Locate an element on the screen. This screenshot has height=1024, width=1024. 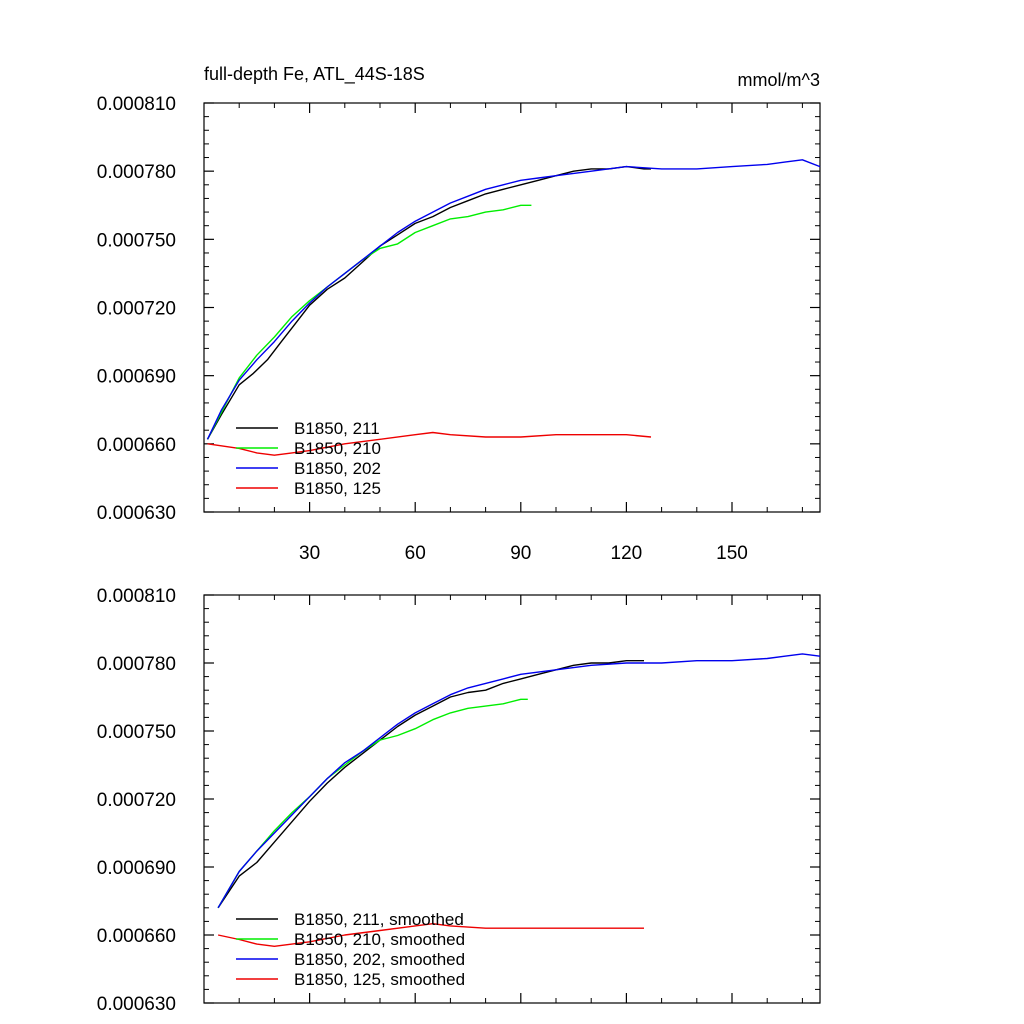
legend-label: B1850, 202, smoothed is located at coordinates (379, 959).